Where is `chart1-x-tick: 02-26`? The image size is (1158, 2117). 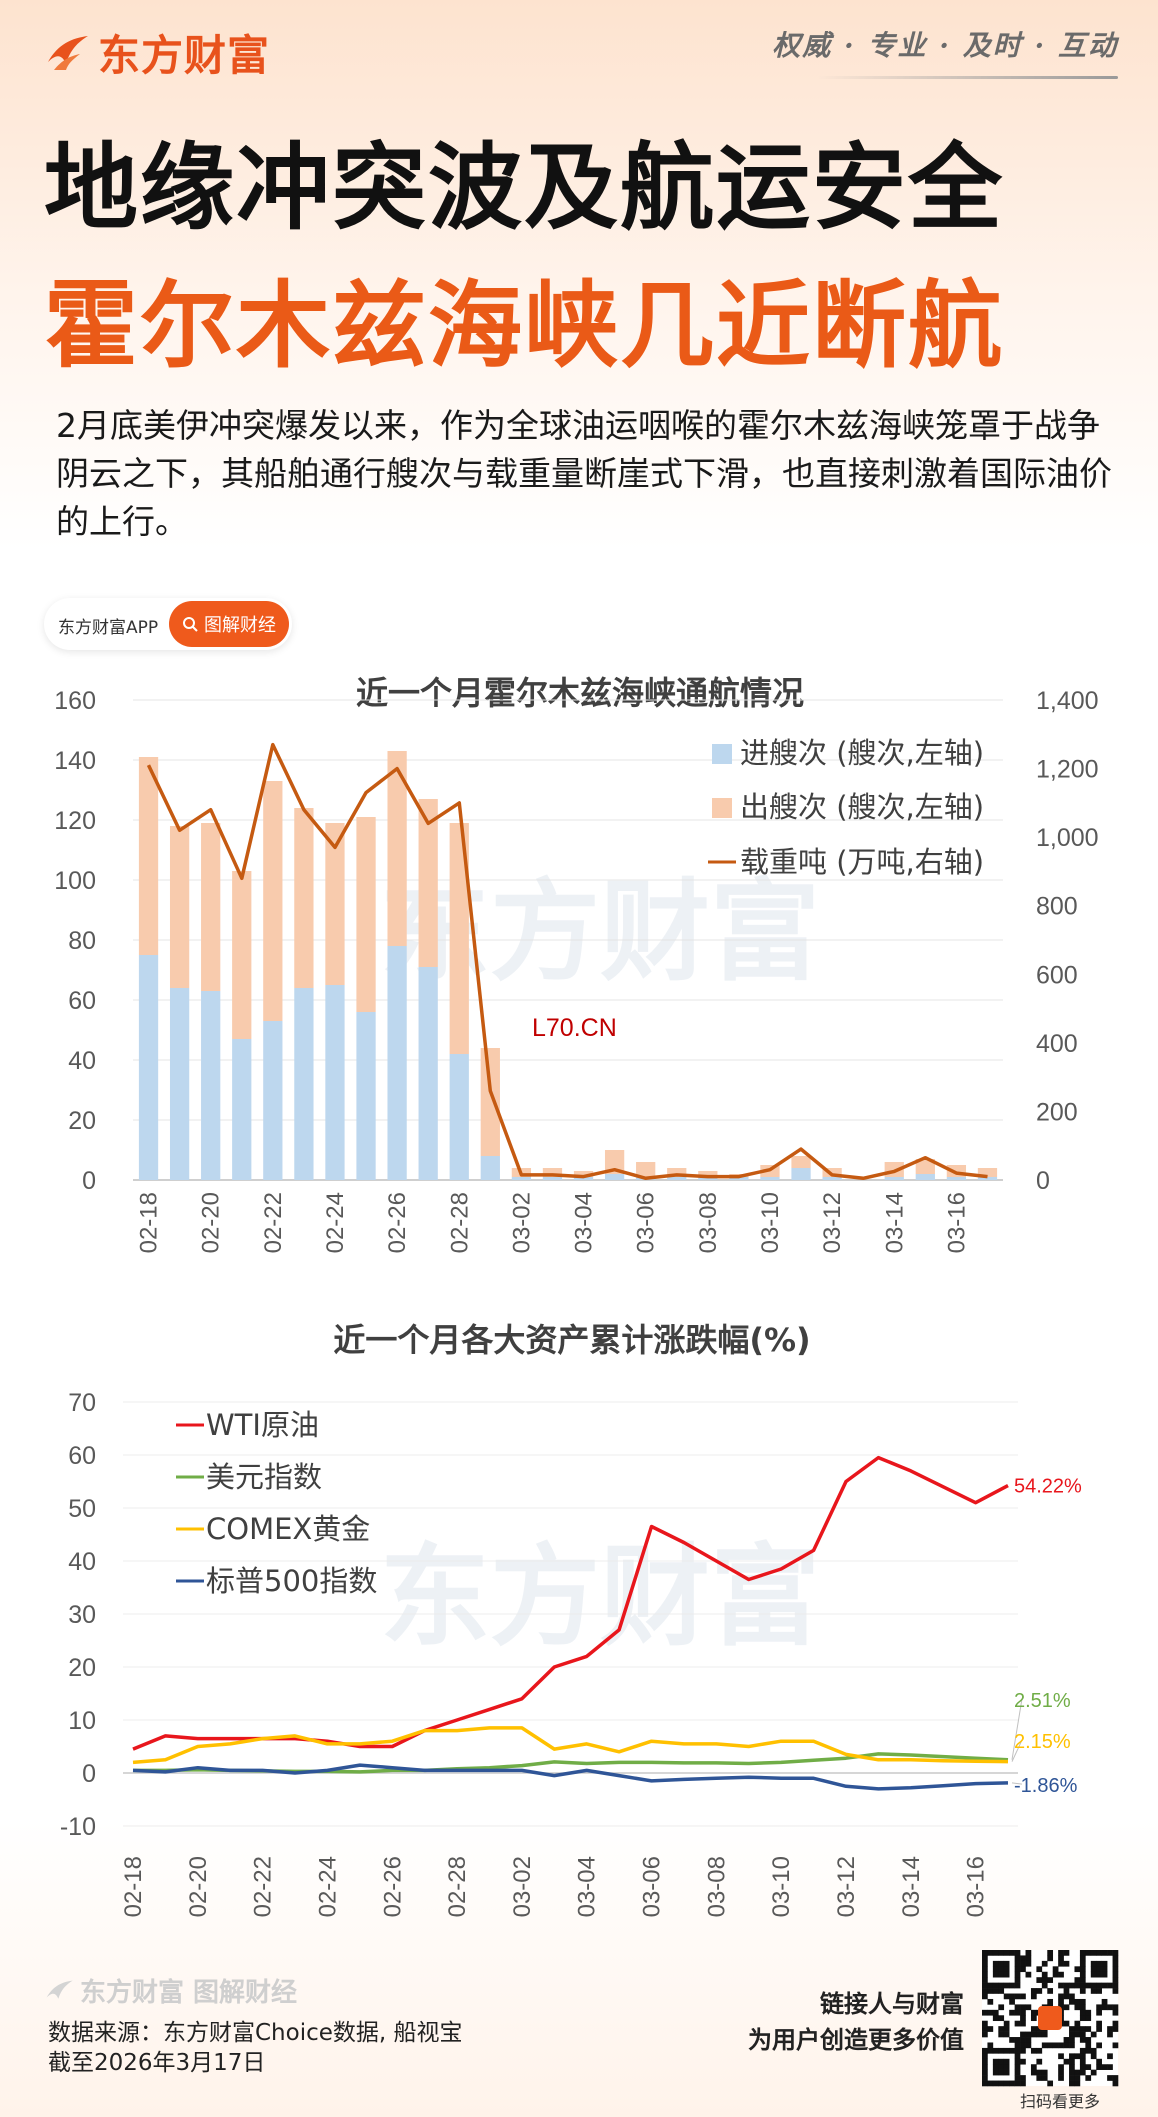
chart1-x-tick: 02-26 is located at coordinates (397, 1222).